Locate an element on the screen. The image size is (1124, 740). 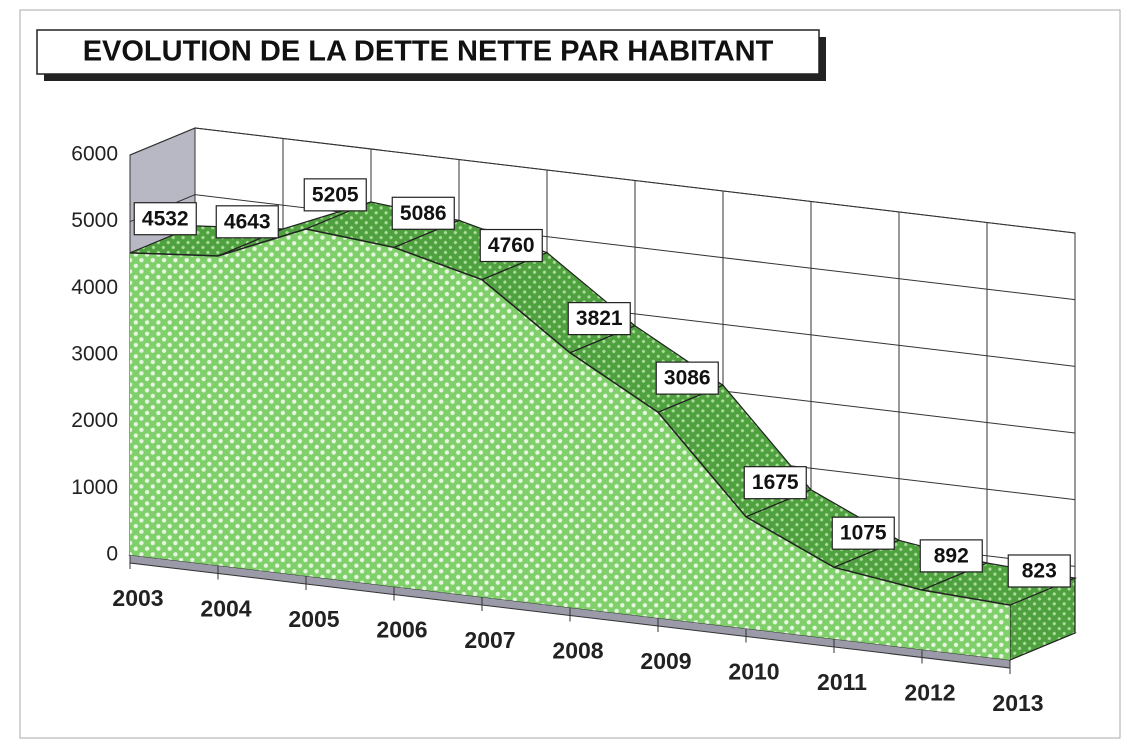
y-tick-label: 2000 is located at coordinates (94, 420).